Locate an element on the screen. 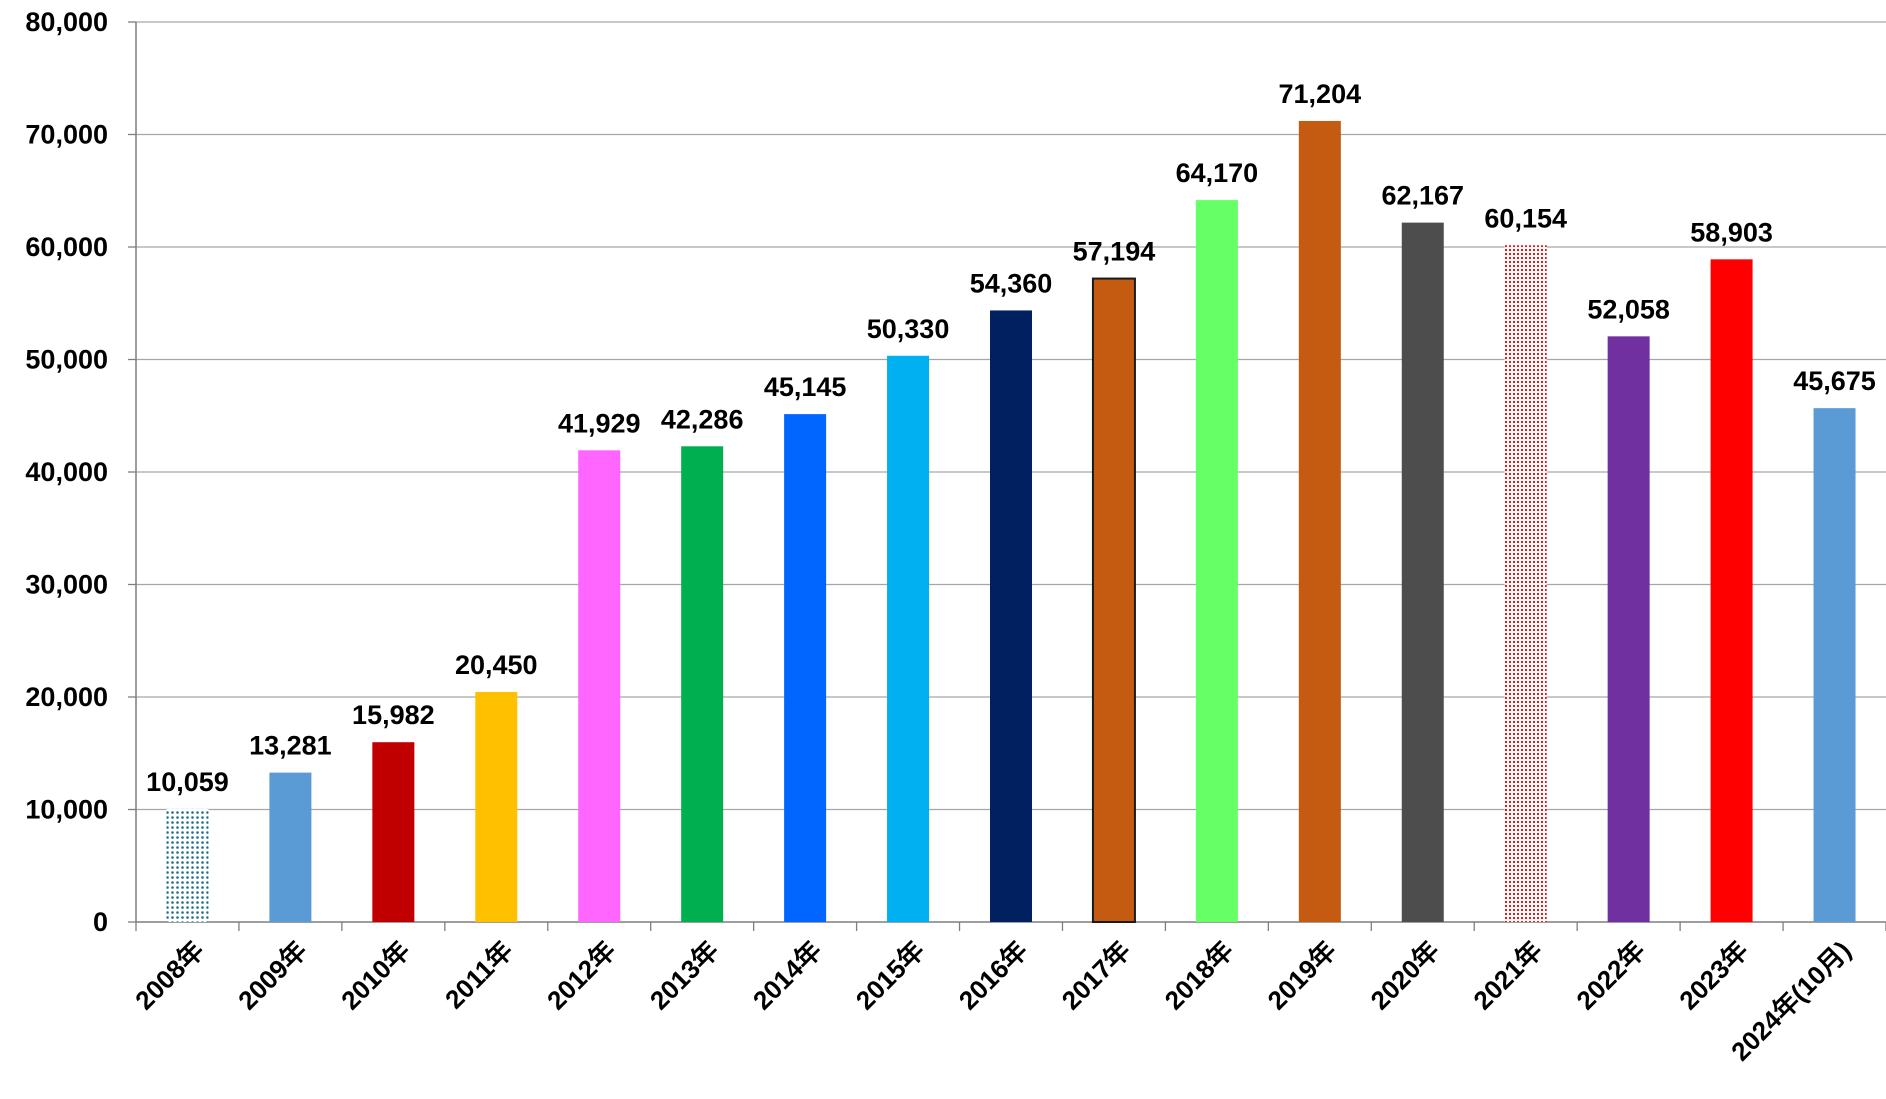 Image resolution: width=1886 pixels, height=1099 pixels. data-label-6: 42,286 is located at coordinates (702, 419).